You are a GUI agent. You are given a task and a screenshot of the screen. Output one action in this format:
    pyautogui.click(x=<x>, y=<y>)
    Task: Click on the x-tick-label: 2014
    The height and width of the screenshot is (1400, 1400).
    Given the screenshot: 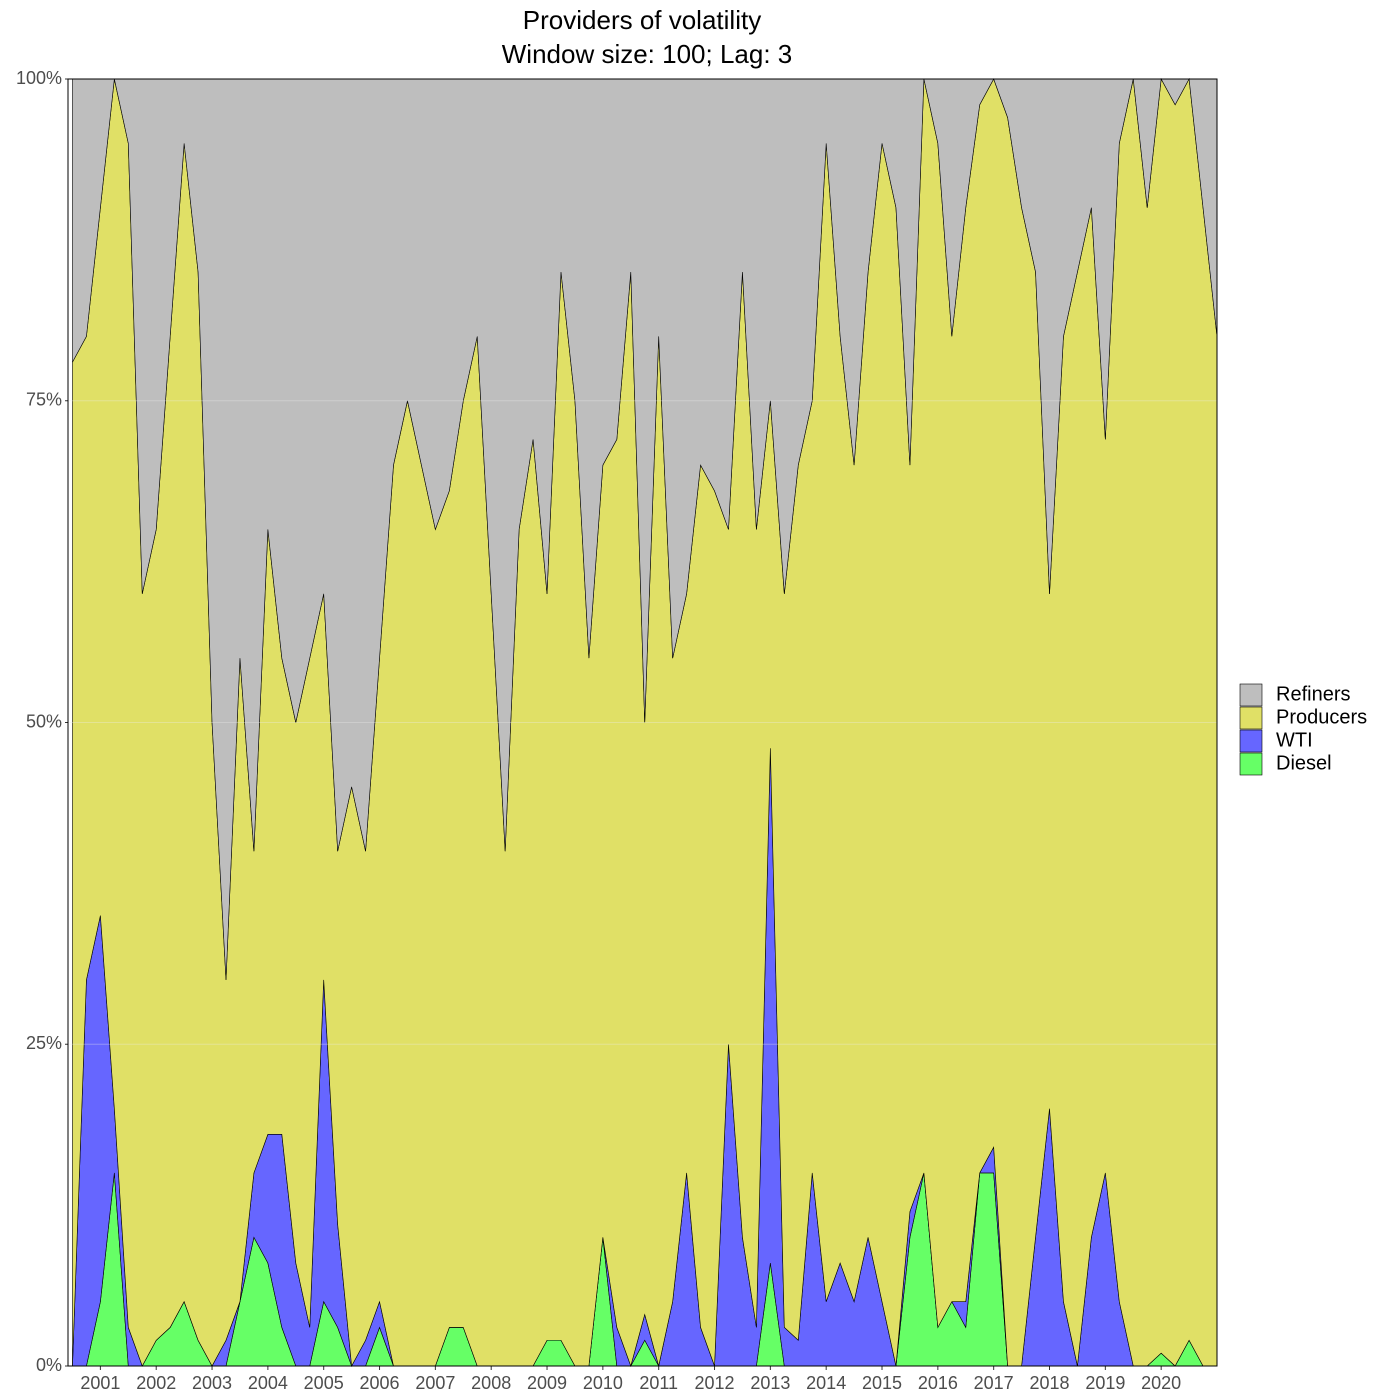 What is the action you would take?
    pyautogui.click(x=826, y=1383)
    